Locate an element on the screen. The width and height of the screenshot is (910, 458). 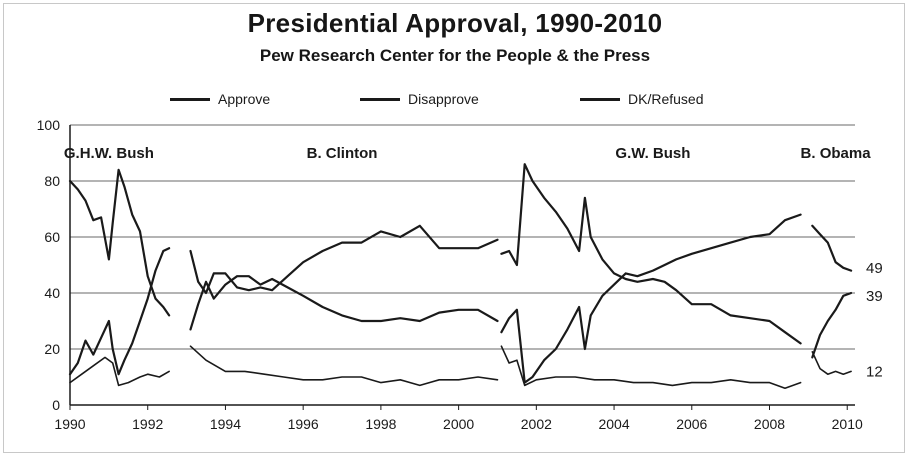
x-tick-label-2000: 2000 is located at coordinates (458, 424).